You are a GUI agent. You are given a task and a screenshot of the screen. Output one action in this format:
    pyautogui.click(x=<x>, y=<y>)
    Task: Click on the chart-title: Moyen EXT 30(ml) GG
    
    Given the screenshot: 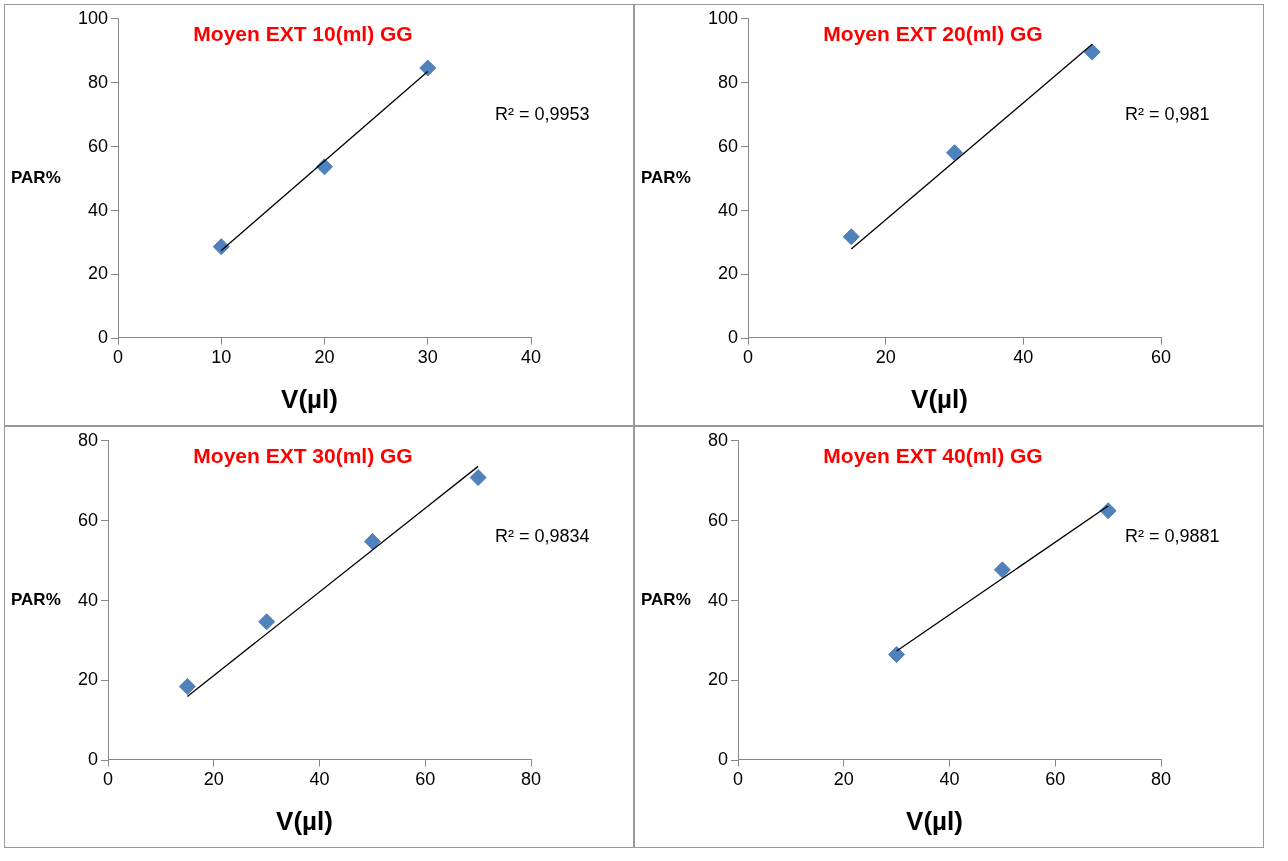 What is the action you would take?
    pyautogui.click(x=303, y=456)
    